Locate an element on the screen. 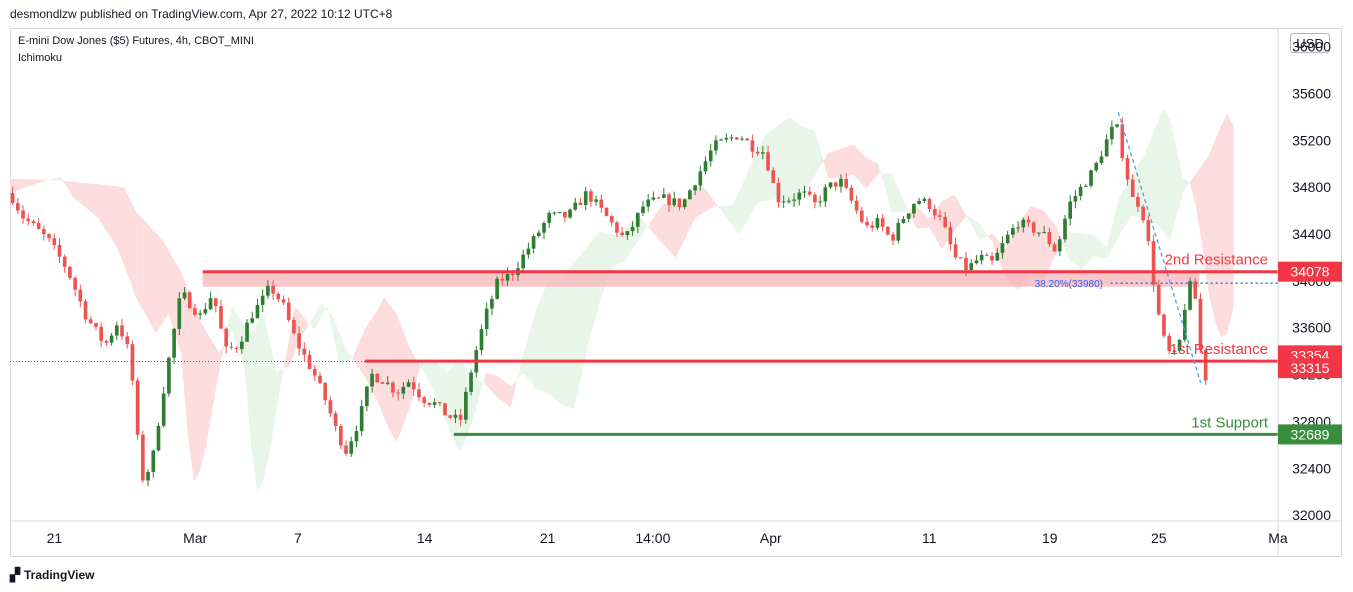 Image resolution: width=1353 pixels, height=592 pixels. price-tick-label: 34400 is located at coordinates (1311, 234).